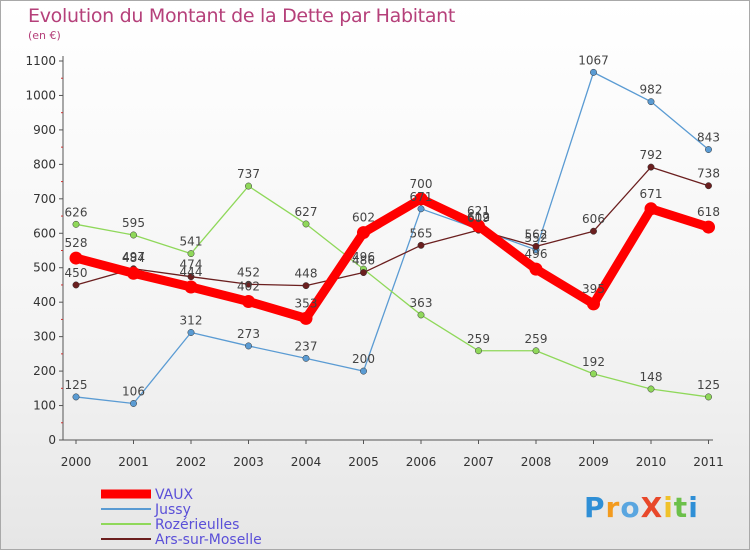  I want to click on data-label: 562, so click(536, 234).